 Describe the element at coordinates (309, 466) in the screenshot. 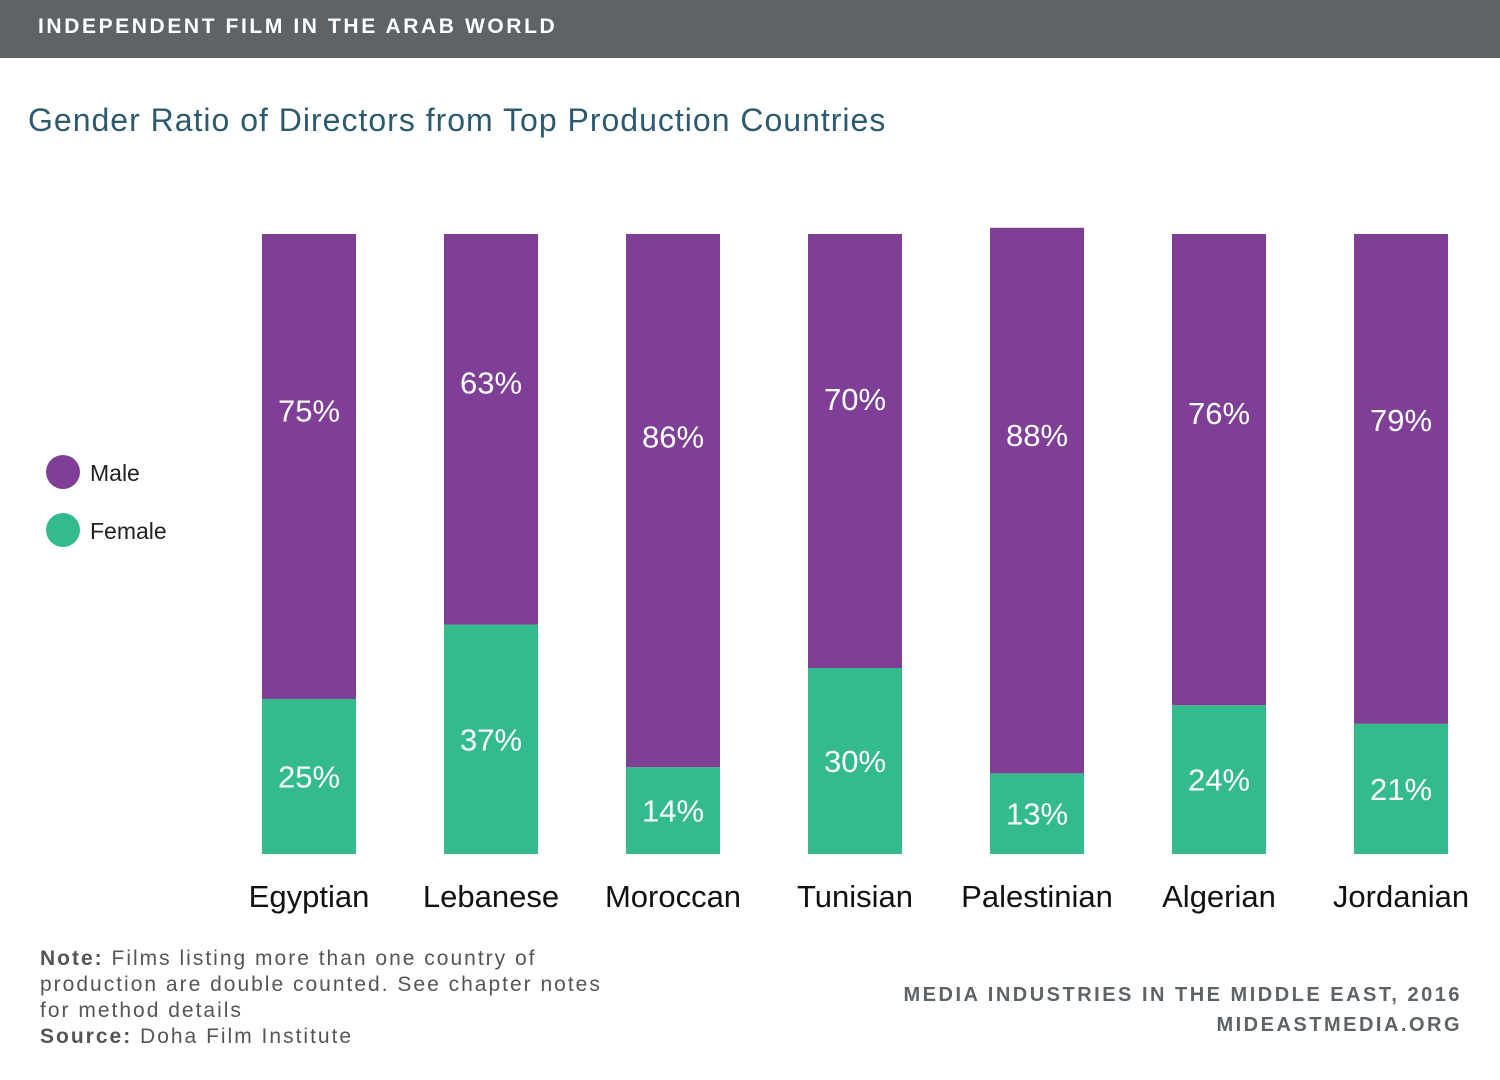

I see `bar-male-egyptian` at that location.